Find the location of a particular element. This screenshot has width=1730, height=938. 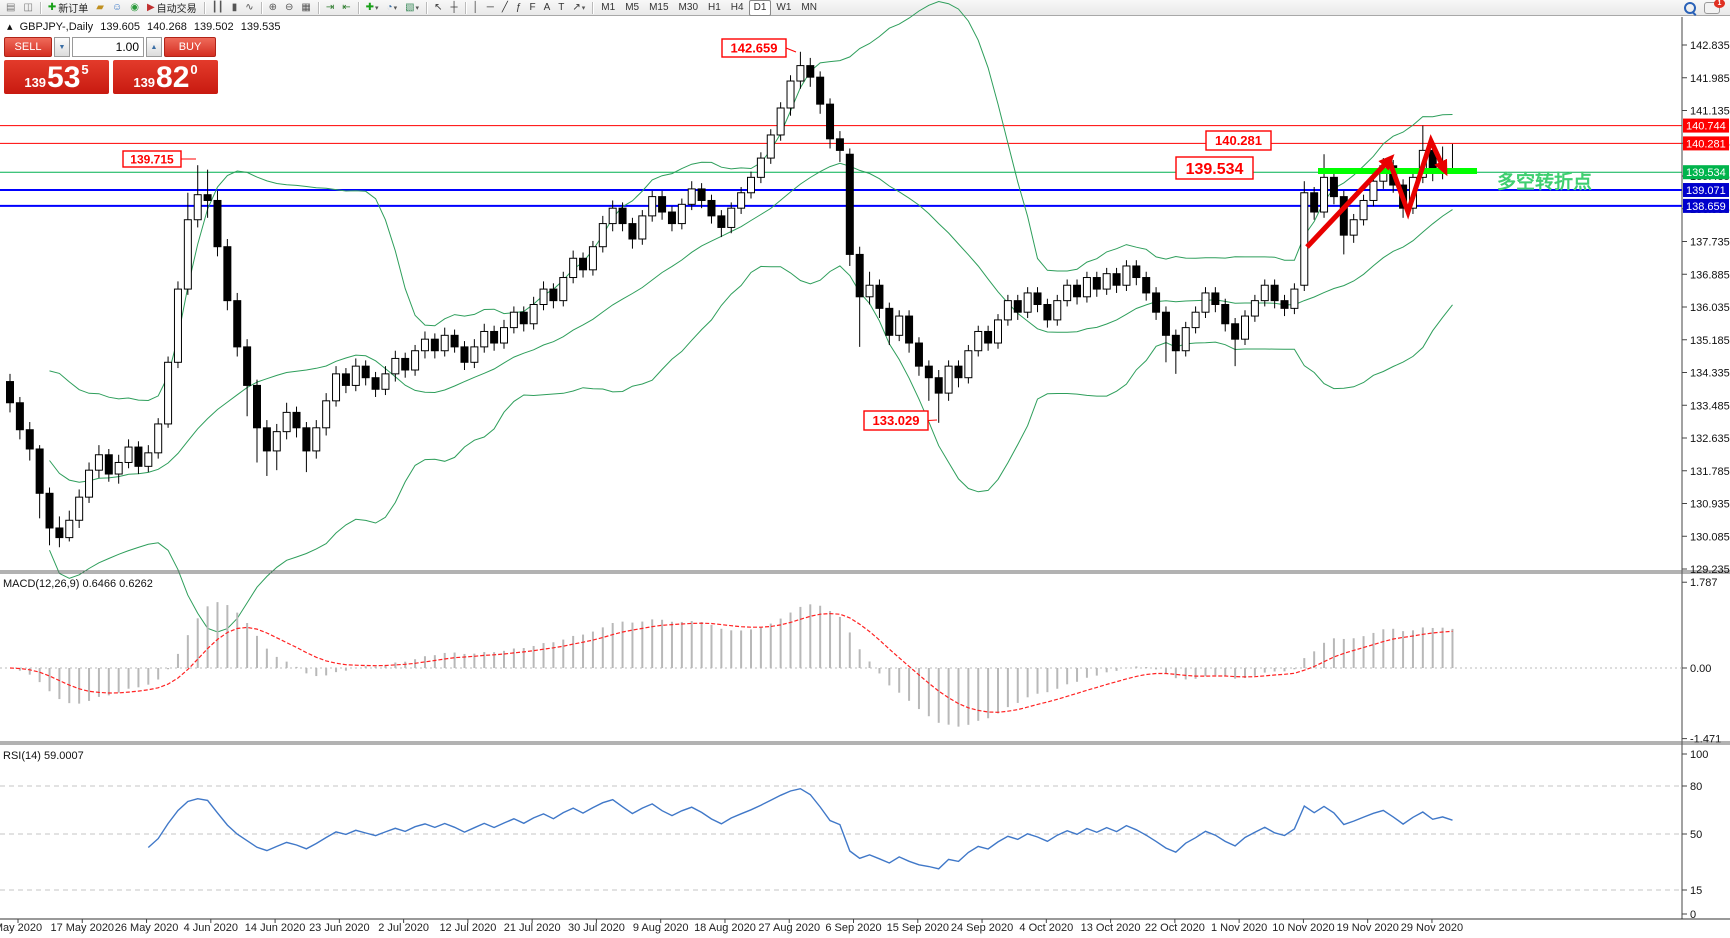

gold-icon: ▰ is located at coordinates (100, 8).